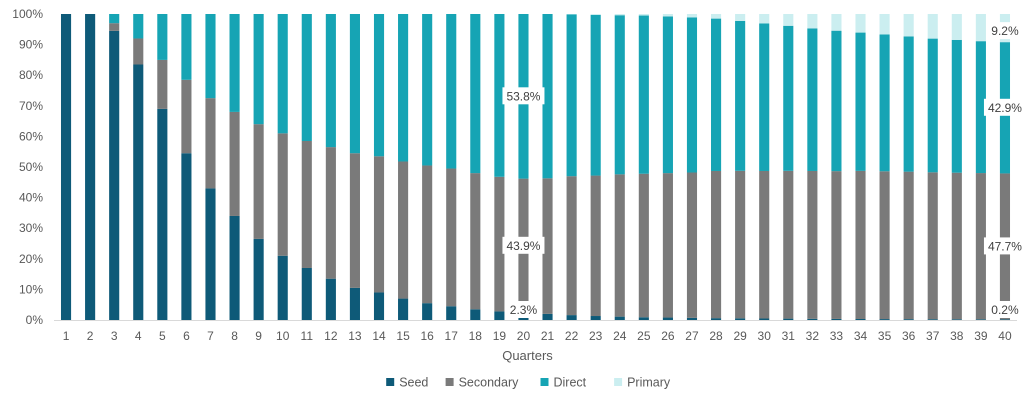 The width and height of the screenshot is (1024, 407). What do you see at coordinates (259, 279) in the screenshot?
I see `bar-seed-q9` at bounding box center [259, 279].